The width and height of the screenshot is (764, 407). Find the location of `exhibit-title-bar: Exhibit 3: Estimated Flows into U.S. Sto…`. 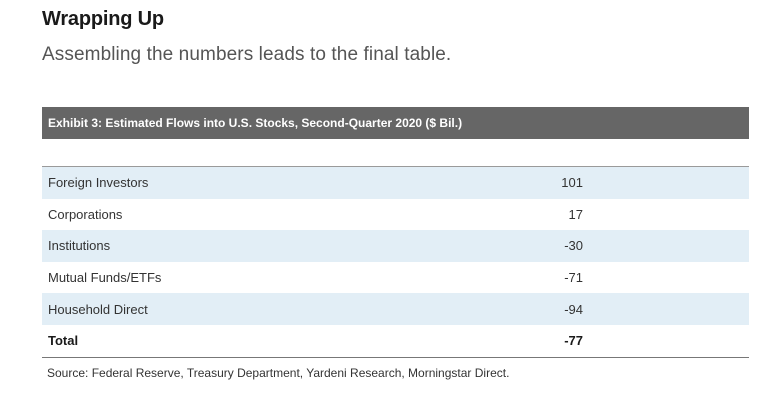

exhibit-title-bar: Exhibit 3: Estimated Flows into U.S. Sto… is located at coordinates (395, 123).